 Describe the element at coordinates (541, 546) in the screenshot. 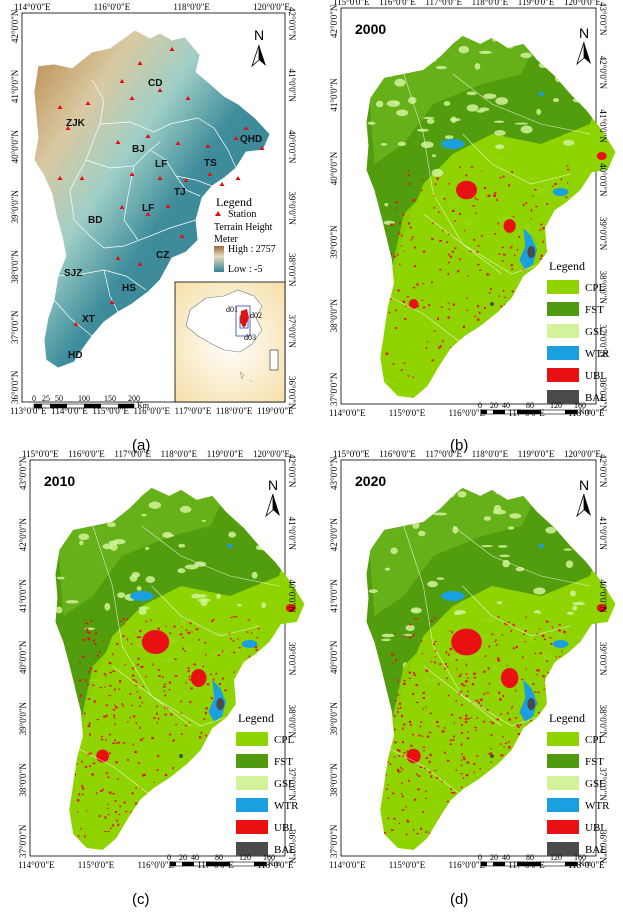

I see `lake-water` at that location.